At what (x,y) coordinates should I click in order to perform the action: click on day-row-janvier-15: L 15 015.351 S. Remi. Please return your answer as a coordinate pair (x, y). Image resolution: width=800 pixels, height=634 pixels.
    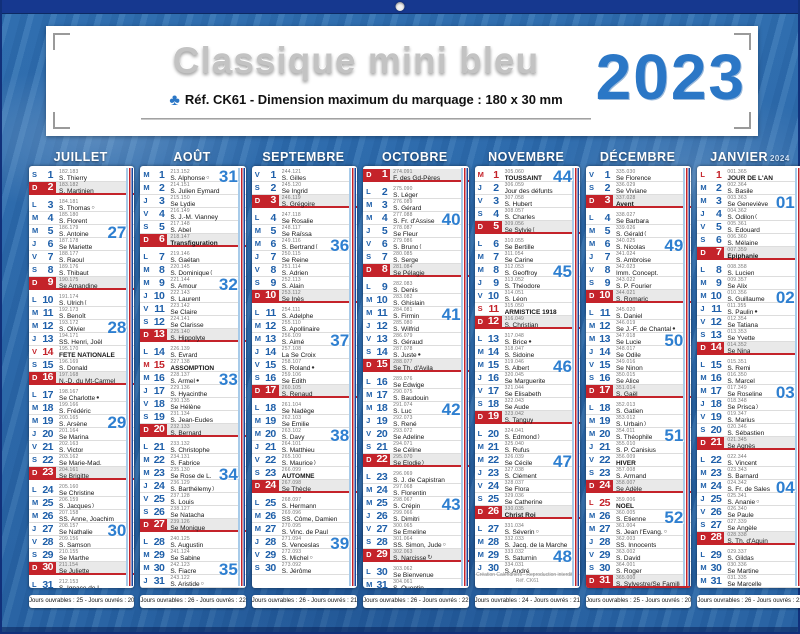
    Looking at the image, I should click on (748, 365).